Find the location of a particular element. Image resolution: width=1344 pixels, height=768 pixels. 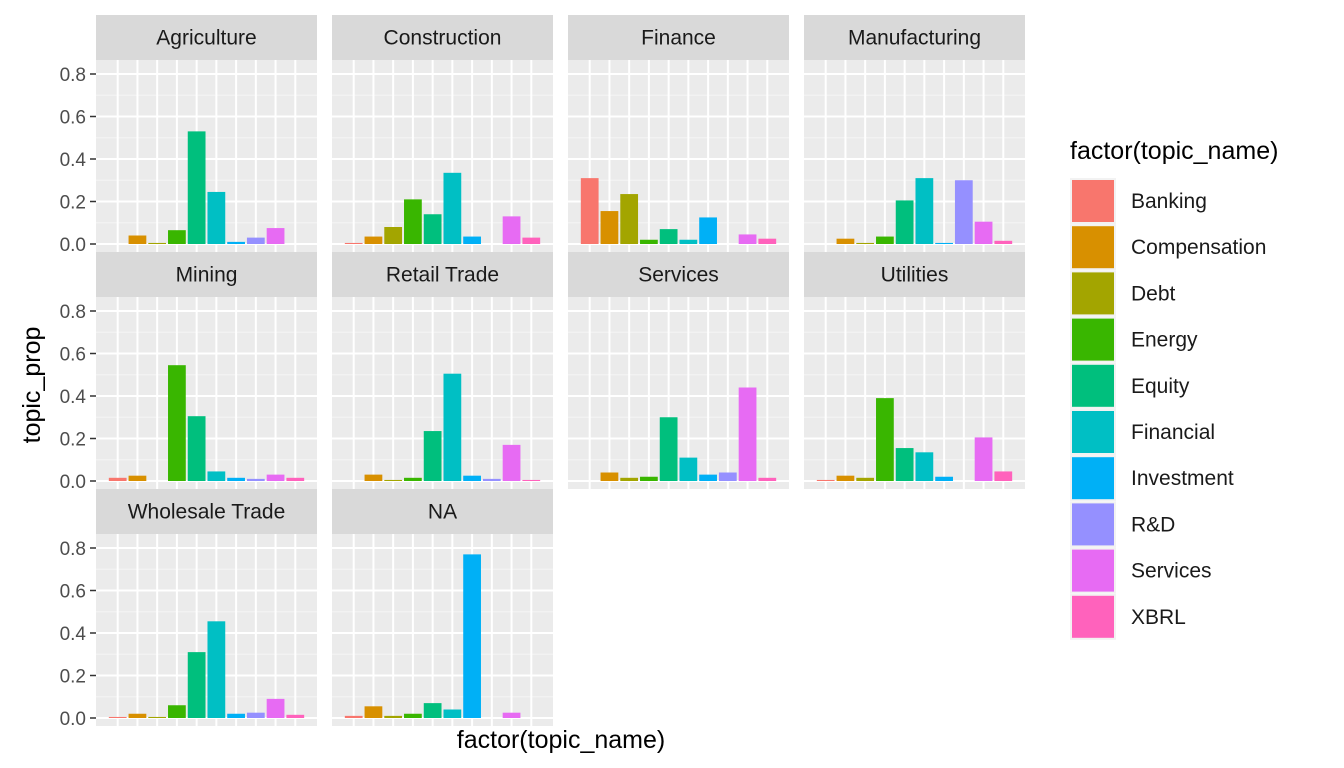

legend-item: Investment is located at coordinates (1152, 478).